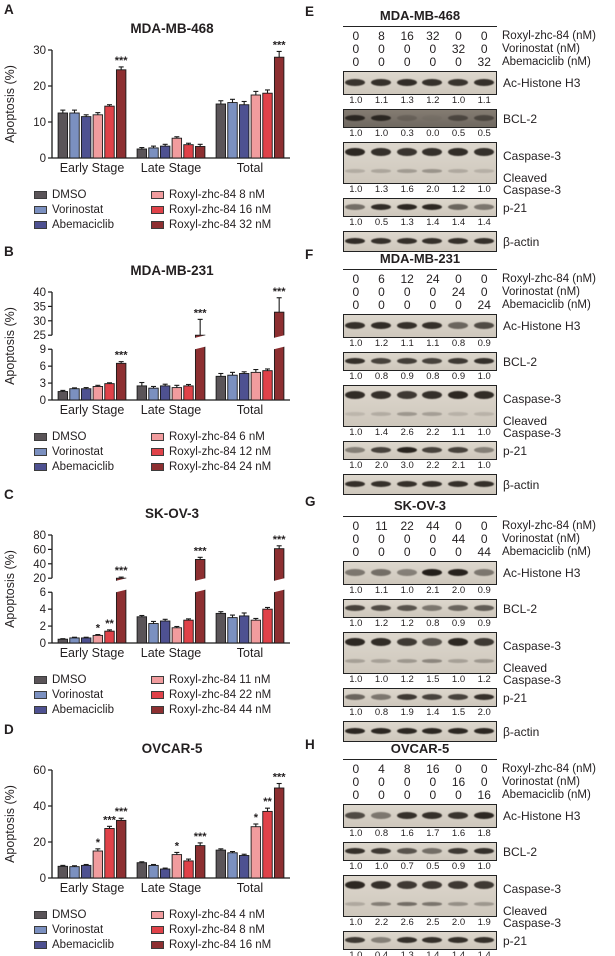 The width and height of the screenshot is (615, 956). What do you see at coordinates (229, 466) in the screenshot?
I see `legend-item: Roxyl-zhc-84 24 nM` at bounding box center [229, 466].